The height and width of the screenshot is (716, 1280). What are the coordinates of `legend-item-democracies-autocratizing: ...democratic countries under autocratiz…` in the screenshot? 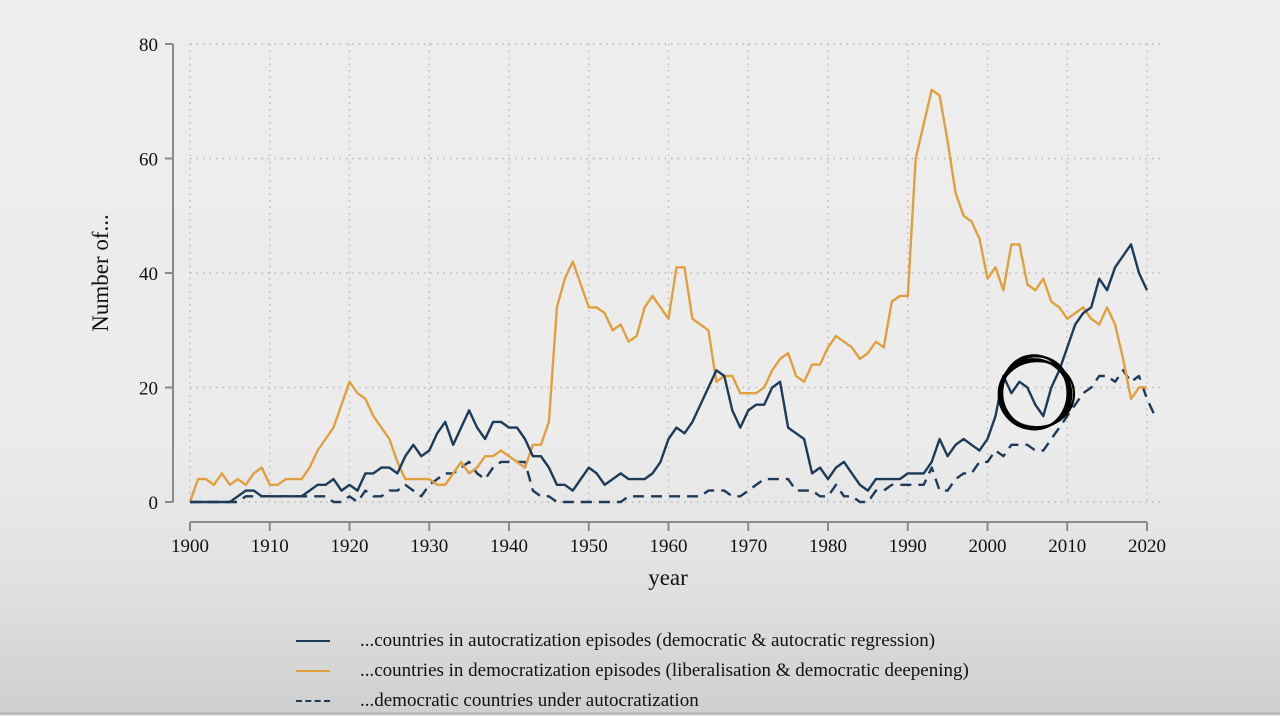 It's located at (632, 701).